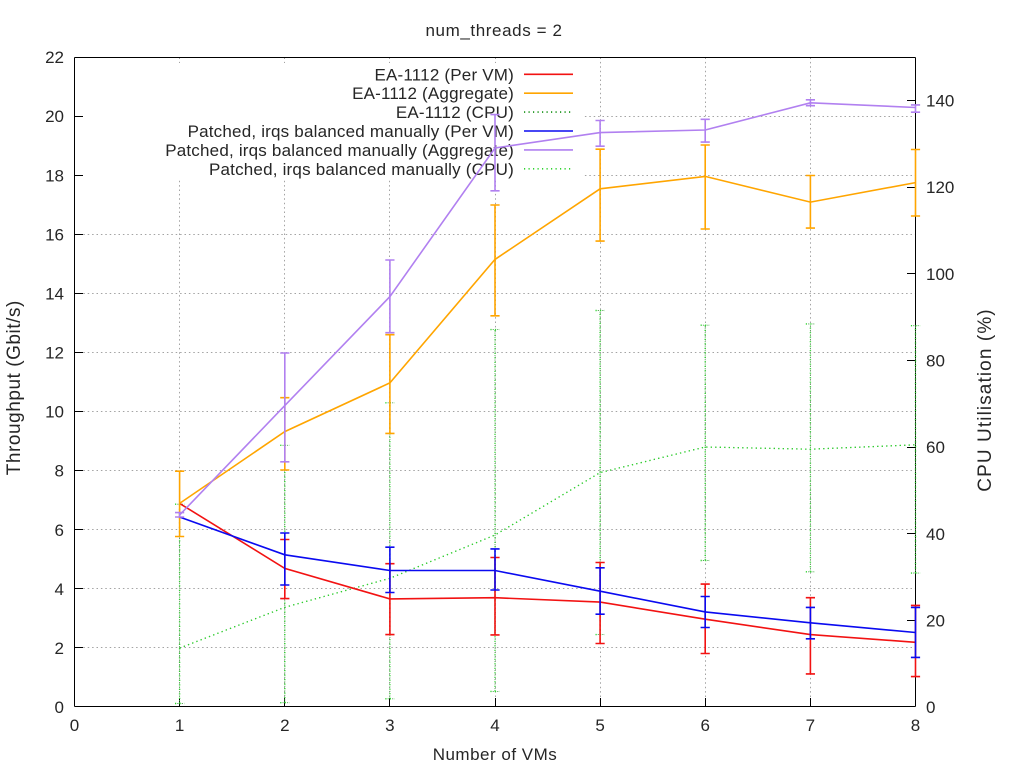  What do you see at coordinates (54, 353) in the screenshot?
I see `svg-text: 12` at bounding box center [54, 353].